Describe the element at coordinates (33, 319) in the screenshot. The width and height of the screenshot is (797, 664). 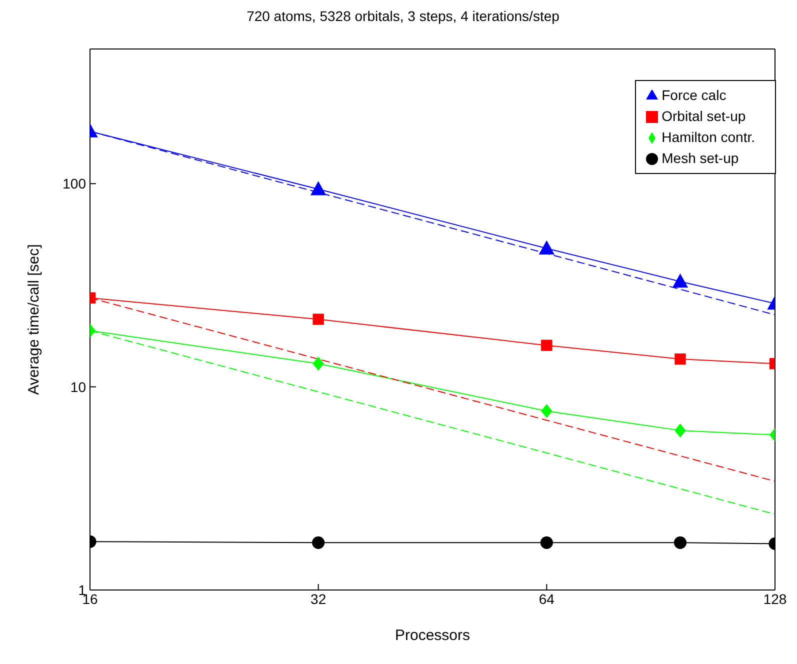
I see `y-axis-title: Average time/call [sec]` at that location.